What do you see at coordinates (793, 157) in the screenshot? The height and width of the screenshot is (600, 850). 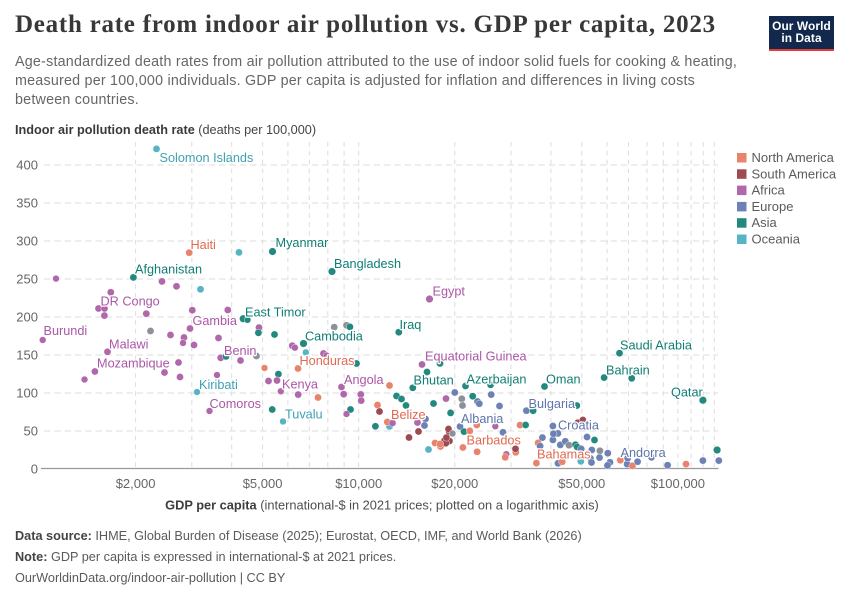 I see `svg-text: North America` at bounding box center [793, 157].